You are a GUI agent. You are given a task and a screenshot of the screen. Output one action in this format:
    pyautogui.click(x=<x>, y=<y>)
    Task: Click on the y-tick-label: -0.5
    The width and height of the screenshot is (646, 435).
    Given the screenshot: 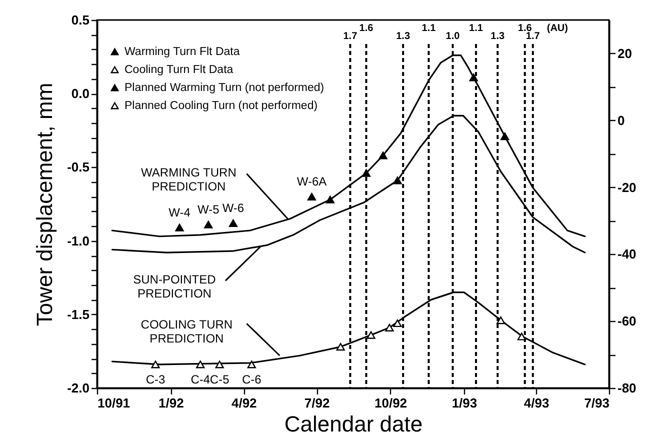 What is the action you would take?
    pyautogui.click(x=78, y=167)
    